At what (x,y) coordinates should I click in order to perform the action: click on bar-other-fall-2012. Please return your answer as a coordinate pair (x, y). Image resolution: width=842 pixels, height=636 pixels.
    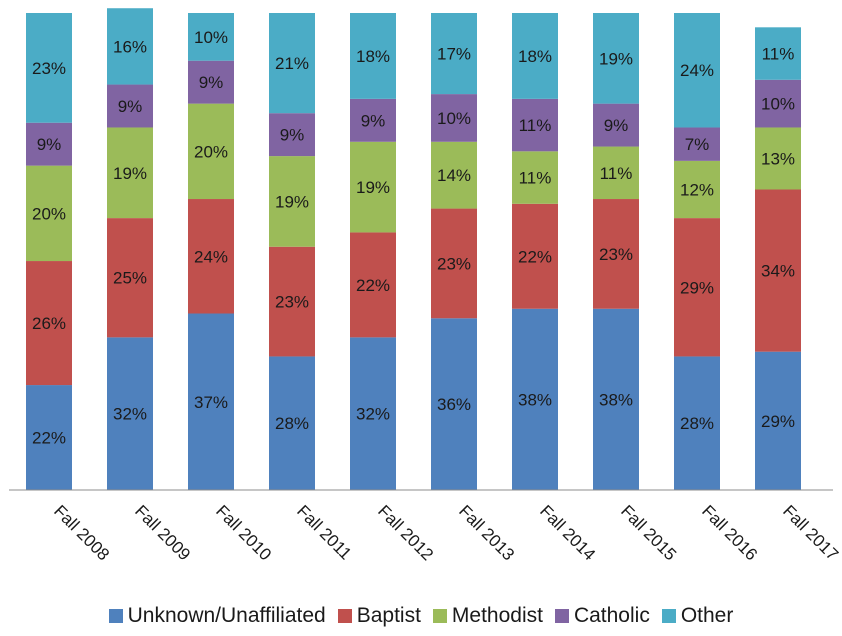
    Looking at the image, I should click on (373, 56).